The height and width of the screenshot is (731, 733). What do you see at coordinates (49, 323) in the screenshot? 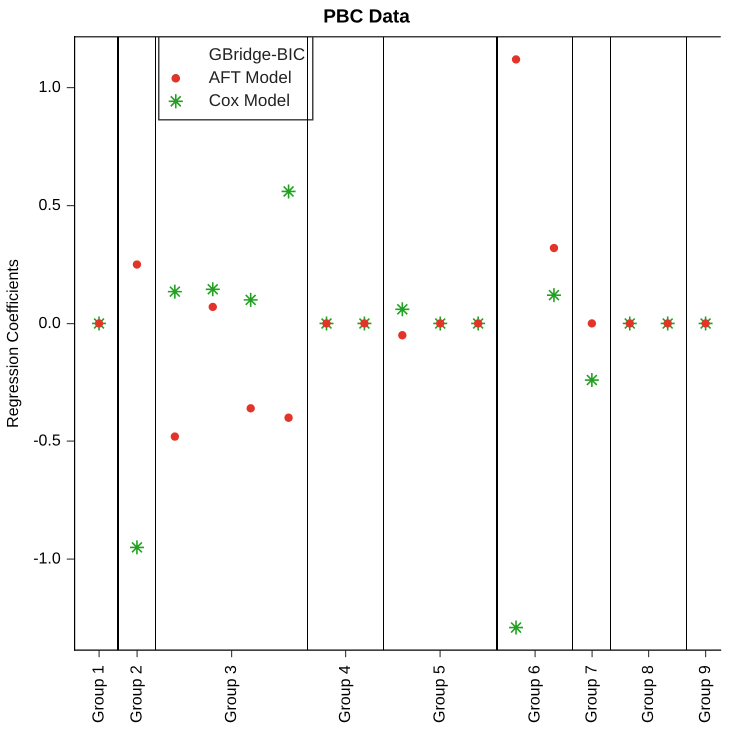
I see `y-tick-label: 0.0` at bounding box center [49, 323].